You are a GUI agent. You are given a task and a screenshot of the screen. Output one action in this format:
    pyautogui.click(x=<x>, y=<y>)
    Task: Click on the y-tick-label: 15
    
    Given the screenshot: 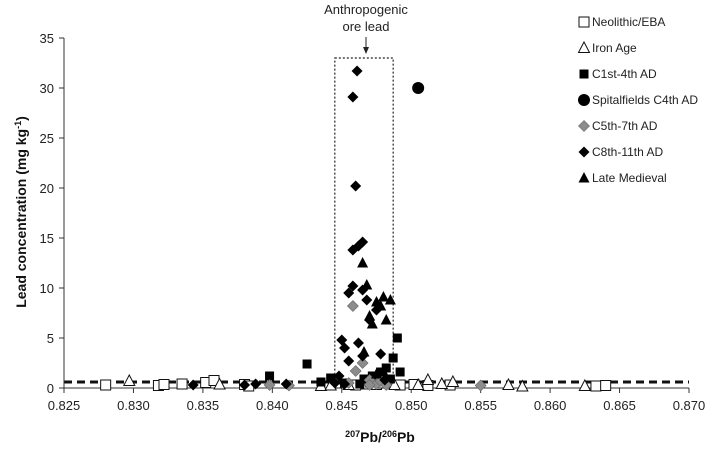 What is the action you would take?
    pyautogui.click(x=47, y=238)
    